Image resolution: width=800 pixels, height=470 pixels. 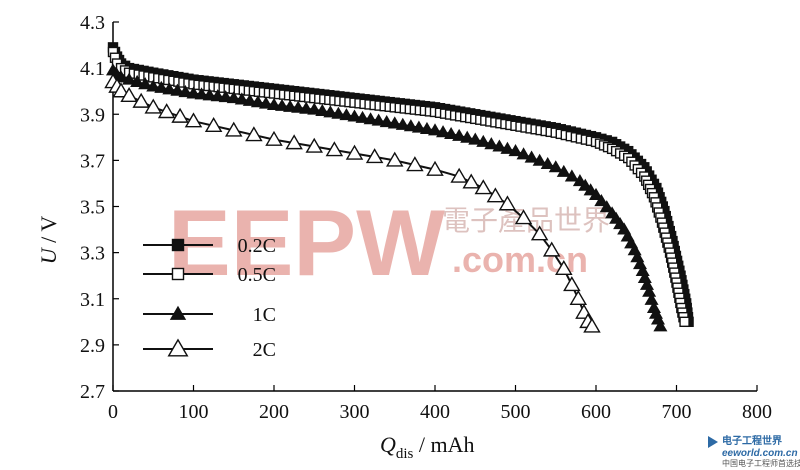 What do you see at coordinates (257, 246) in the screenshot?
I see `legend-label: 0.2C` at bounding box center [257, 246].